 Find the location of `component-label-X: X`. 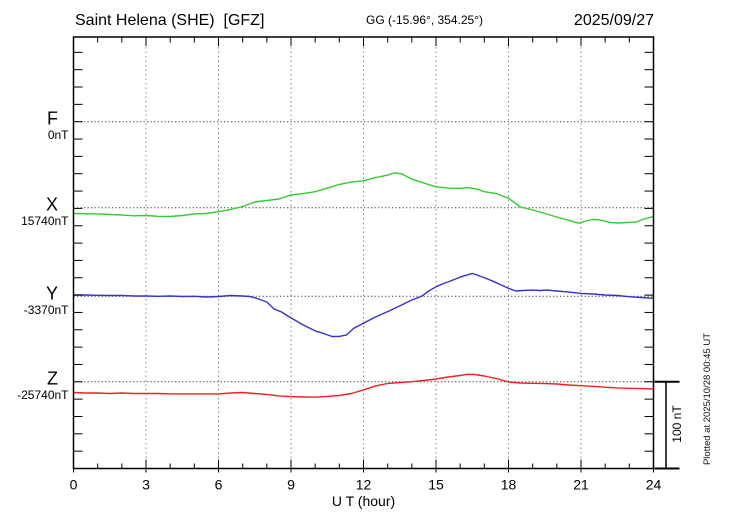

component-label-X: X is located at coordinates (52, 205).